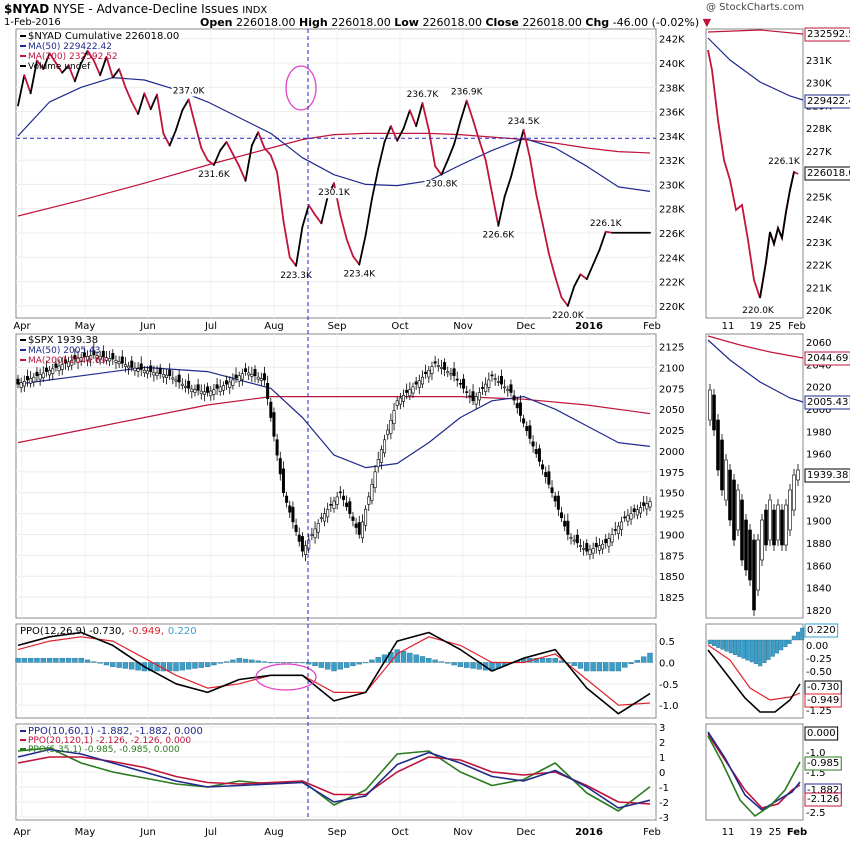 The image size is (850, 842). Describe the element at coordinates (672, 283) in the screenshot. I see `nyad-ytick-label: 222K` at that location.